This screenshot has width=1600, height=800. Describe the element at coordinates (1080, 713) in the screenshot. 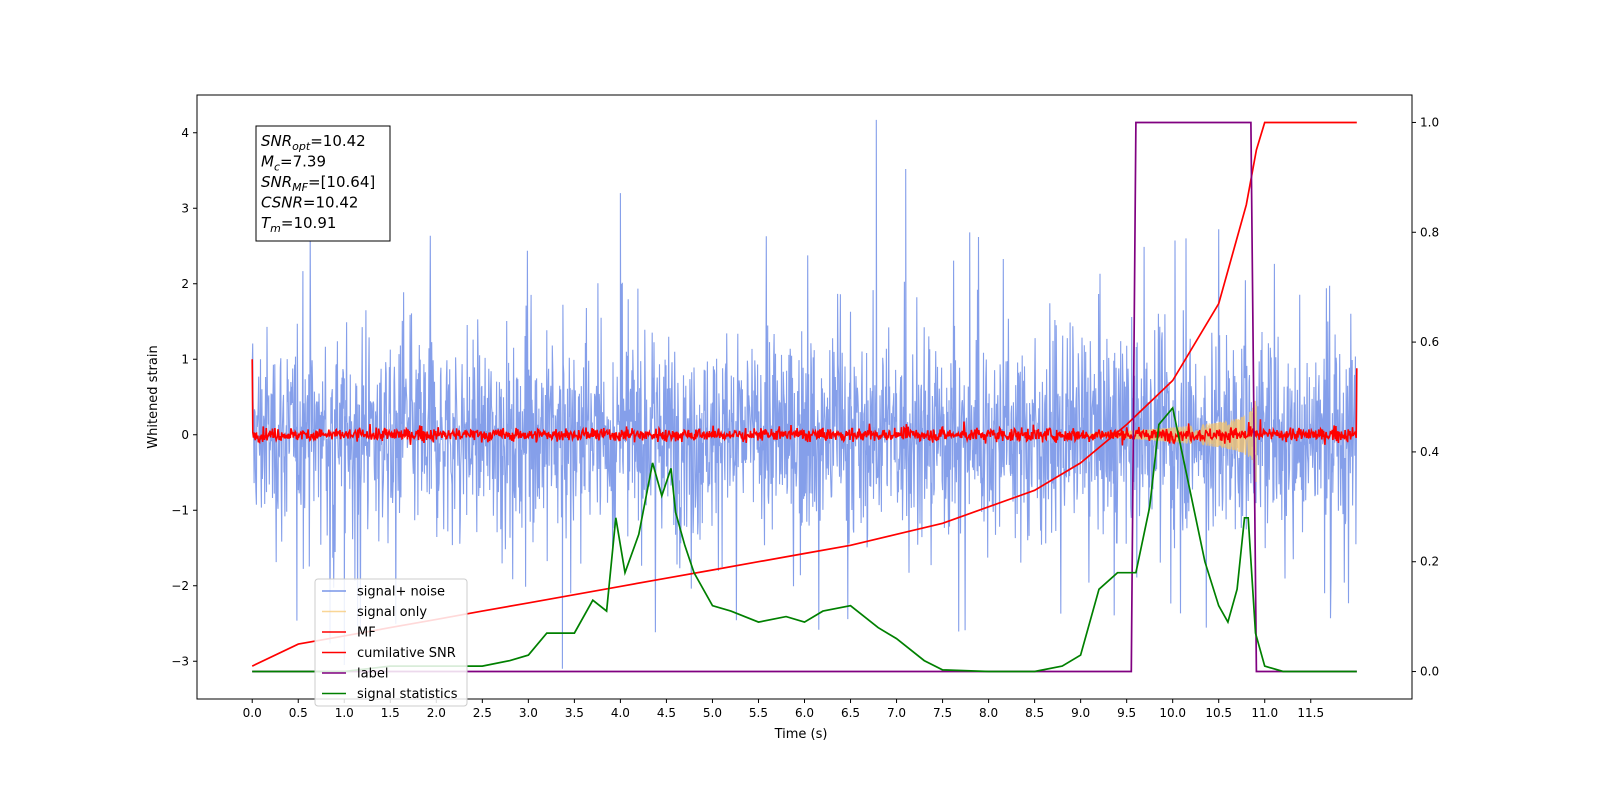

I see `x-tick-label: 9.0` at that location.